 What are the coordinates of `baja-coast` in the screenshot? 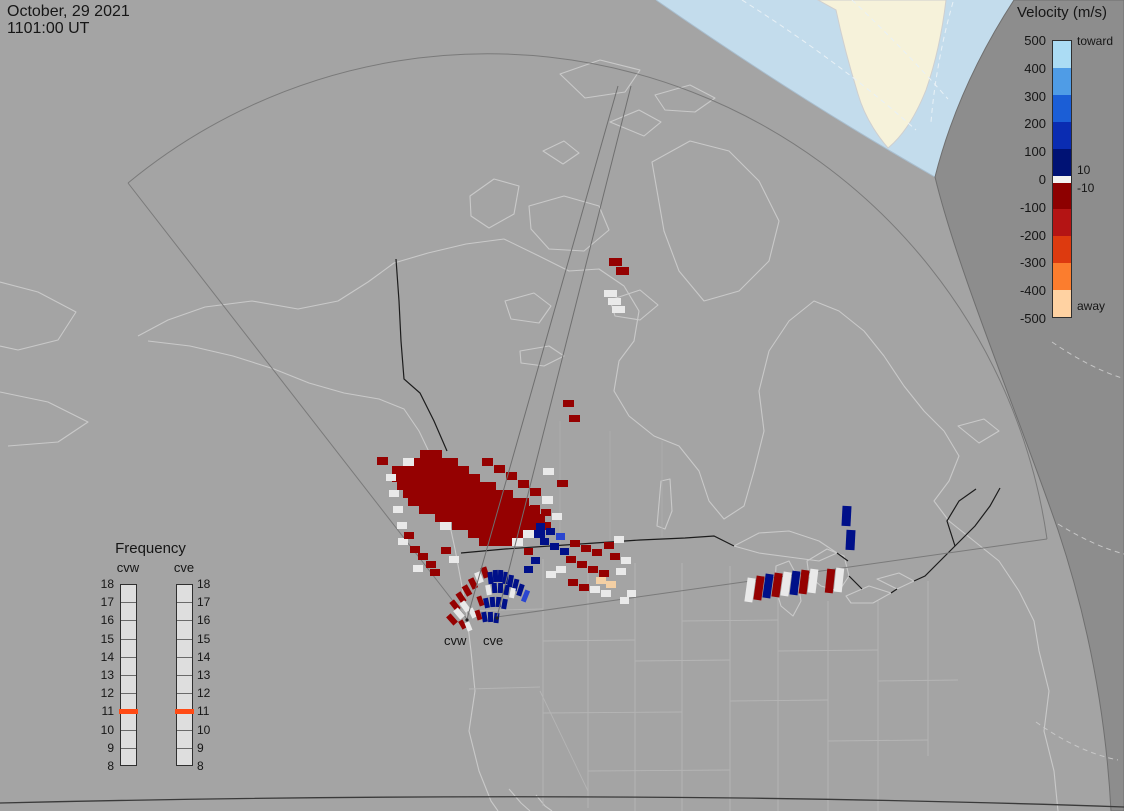 It's located at (530, 799).